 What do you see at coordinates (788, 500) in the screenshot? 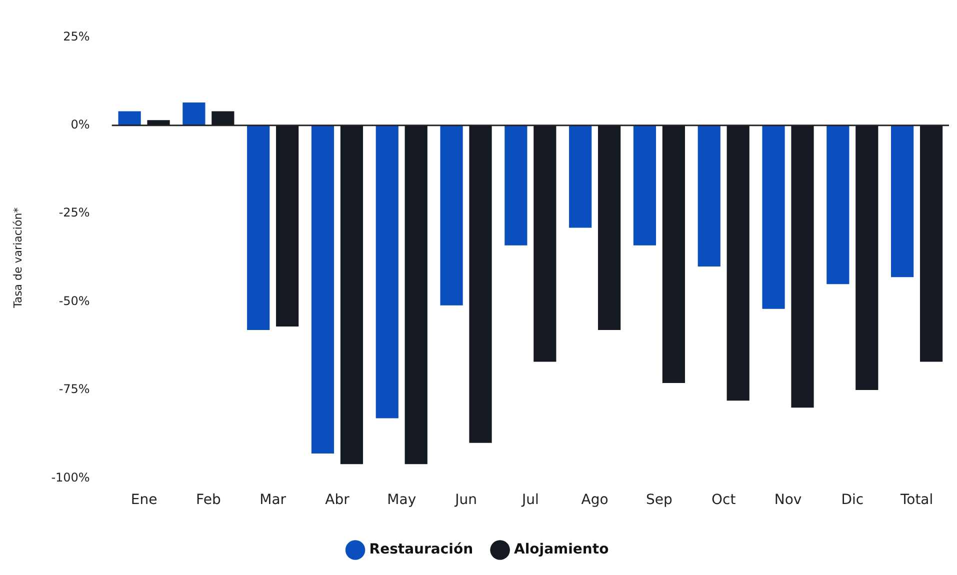
I see `x-tick-label: Nov` at bounding box center [788, 500].